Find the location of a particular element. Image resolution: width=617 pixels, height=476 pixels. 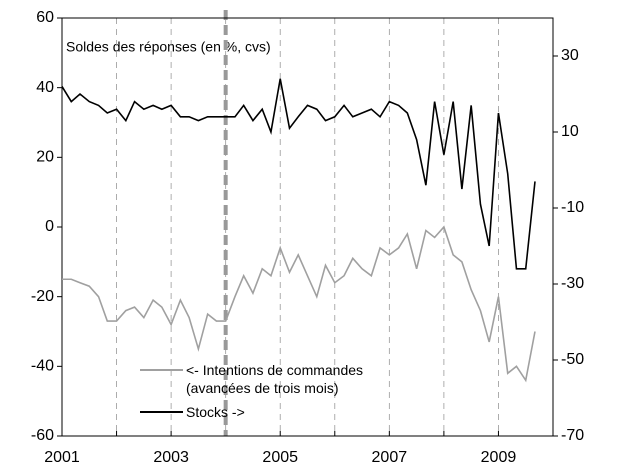

y2-tick-label: 30 is located at coordinates (570, 55).